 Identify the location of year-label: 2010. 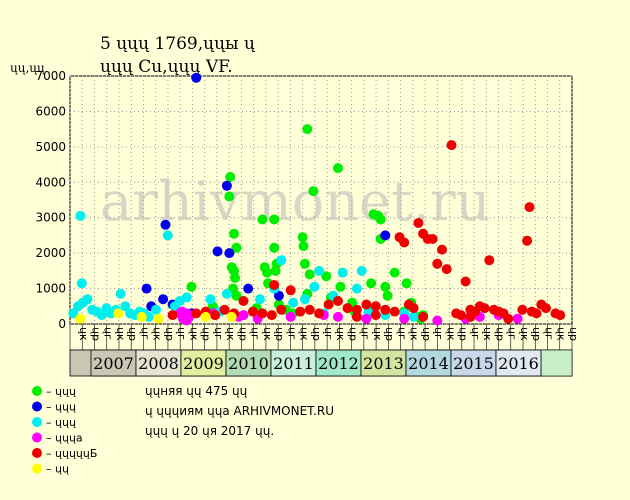
(248, 363).